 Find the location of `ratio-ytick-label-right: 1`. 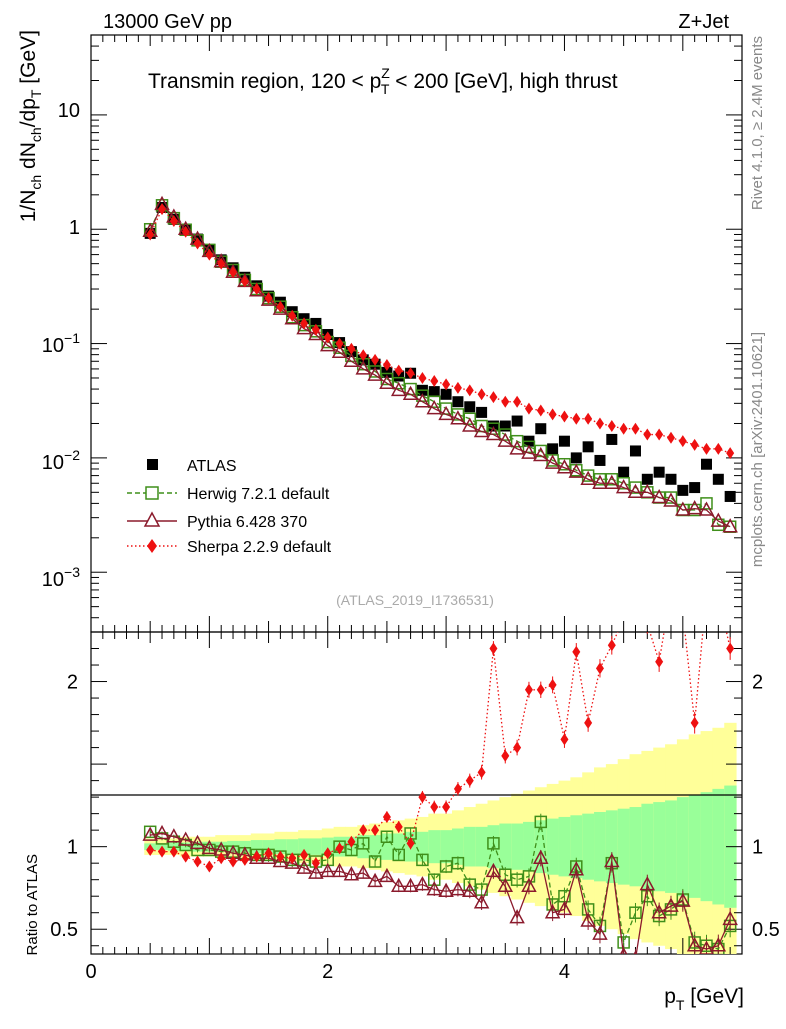

ratio-ytick-label-right: 1 is located at coordinates (757, 848).